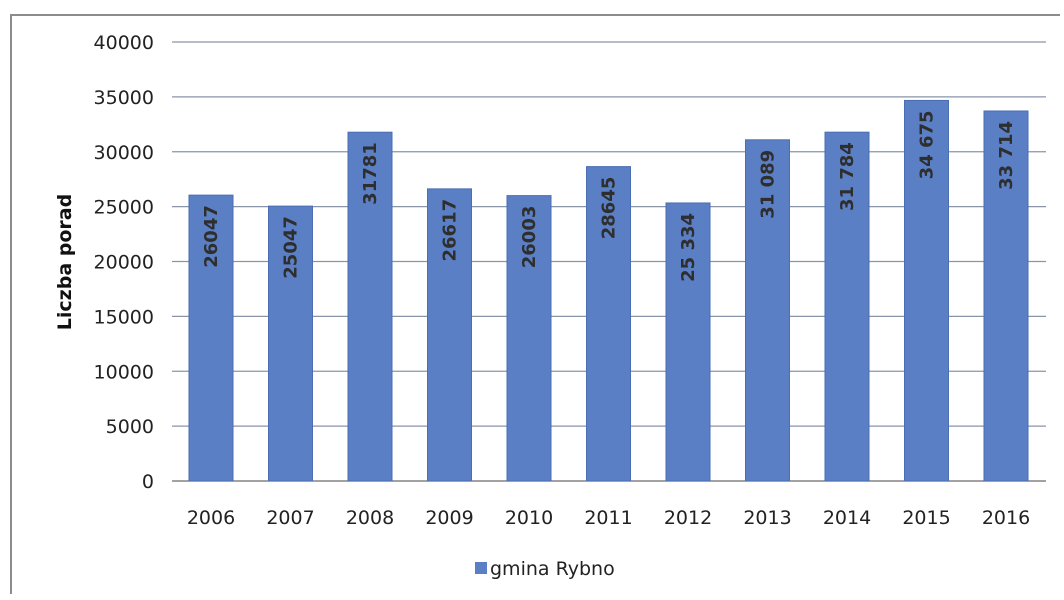  Describe the element at coordinates (1006, 155) in the screenshot. I see `data-label-2016: 33 714` at that location.